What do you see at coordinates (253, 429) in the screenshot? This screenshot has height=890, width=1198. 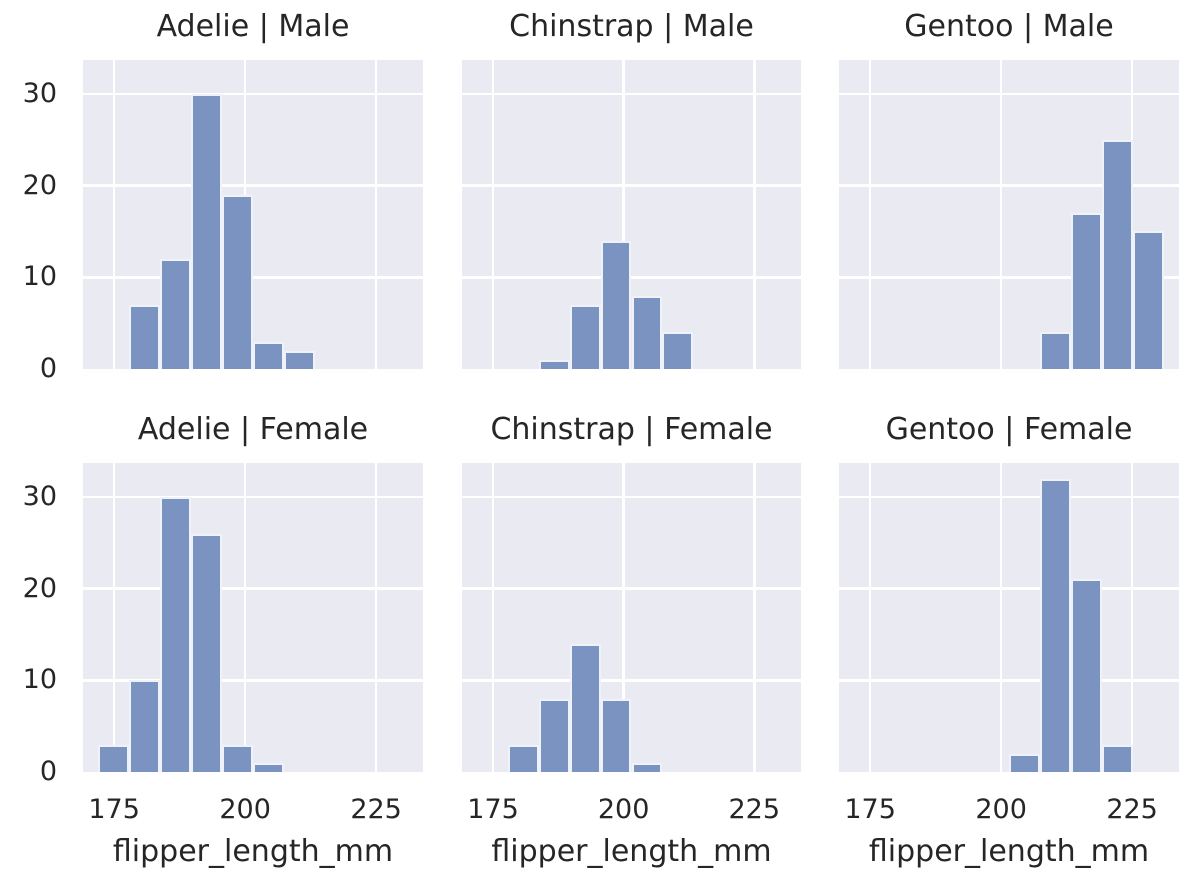 I see `facet-title: Adelie | Female` at bounding box center [253, 429].